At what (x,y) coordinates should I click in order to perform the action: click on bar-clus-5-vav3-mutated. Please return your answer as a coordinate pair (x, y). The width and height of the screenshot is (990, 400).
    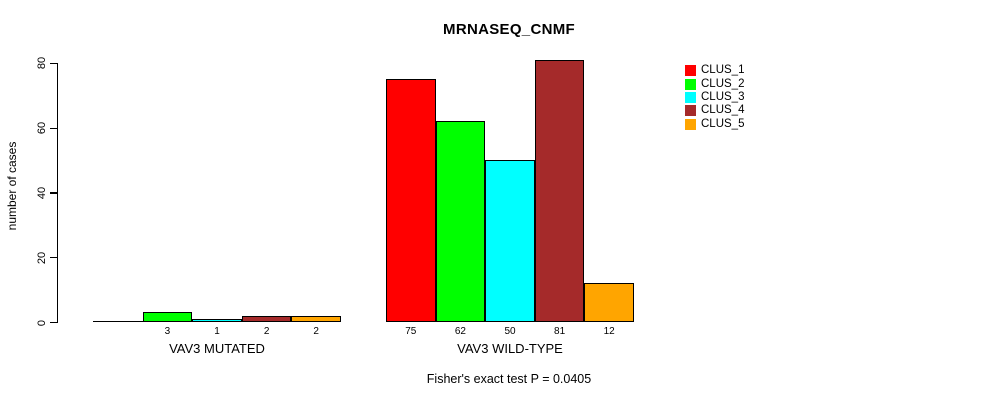
    Looking at the image, I should click on (316, 318).